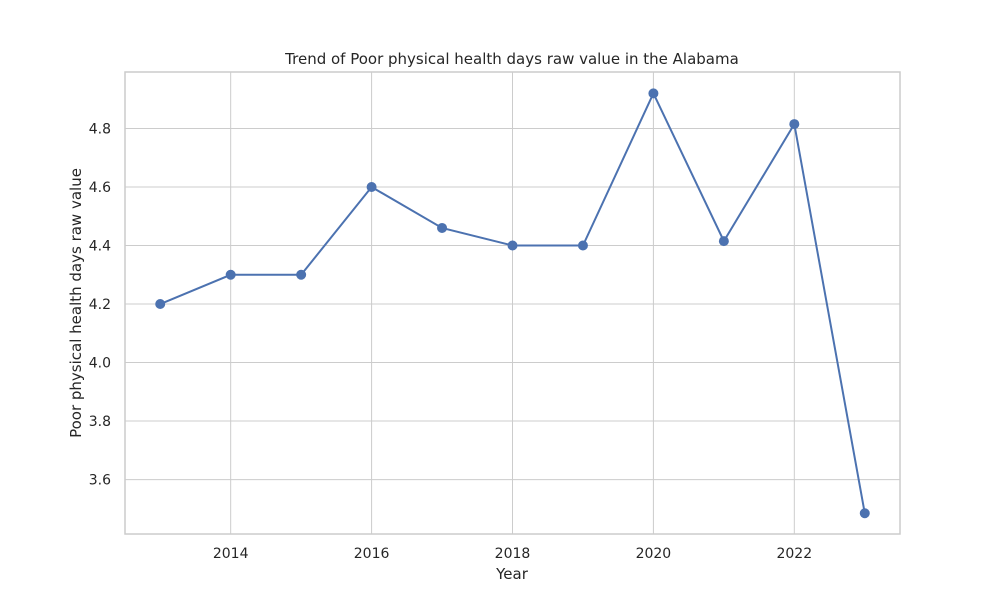  I want to click on y-axis-title: Poor physical health days raw value, so click(76, 303).